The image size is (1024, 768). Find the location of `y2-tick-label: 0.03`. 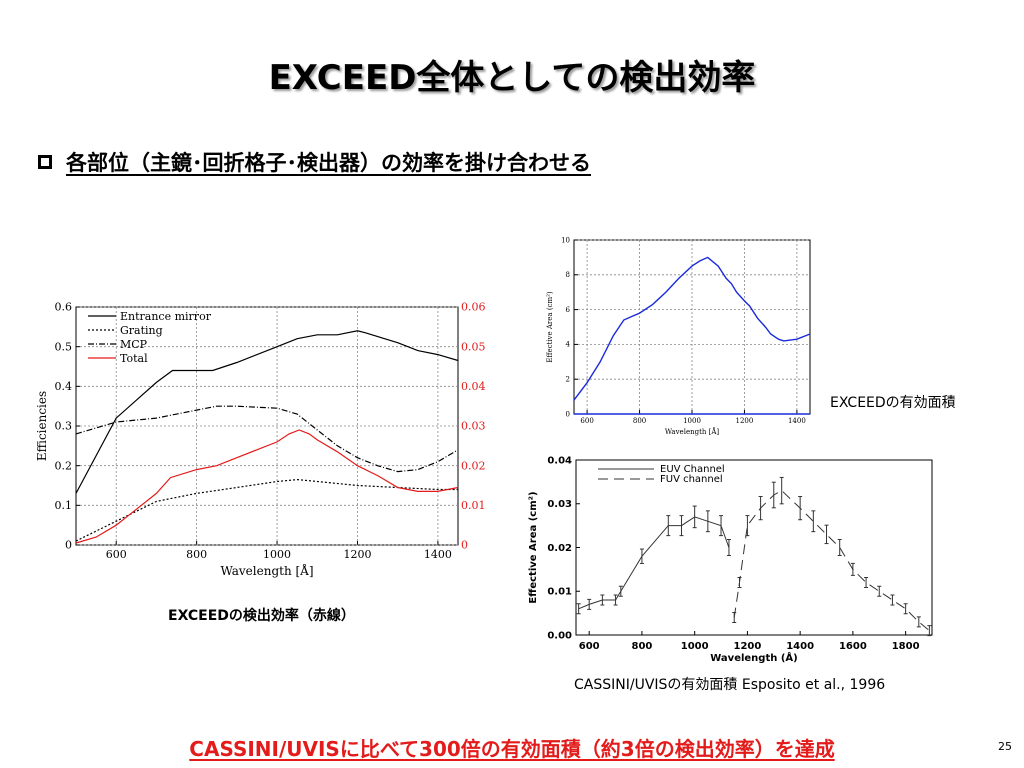

y2-tick-label: 0.03 is located at coordinates (473, 426).